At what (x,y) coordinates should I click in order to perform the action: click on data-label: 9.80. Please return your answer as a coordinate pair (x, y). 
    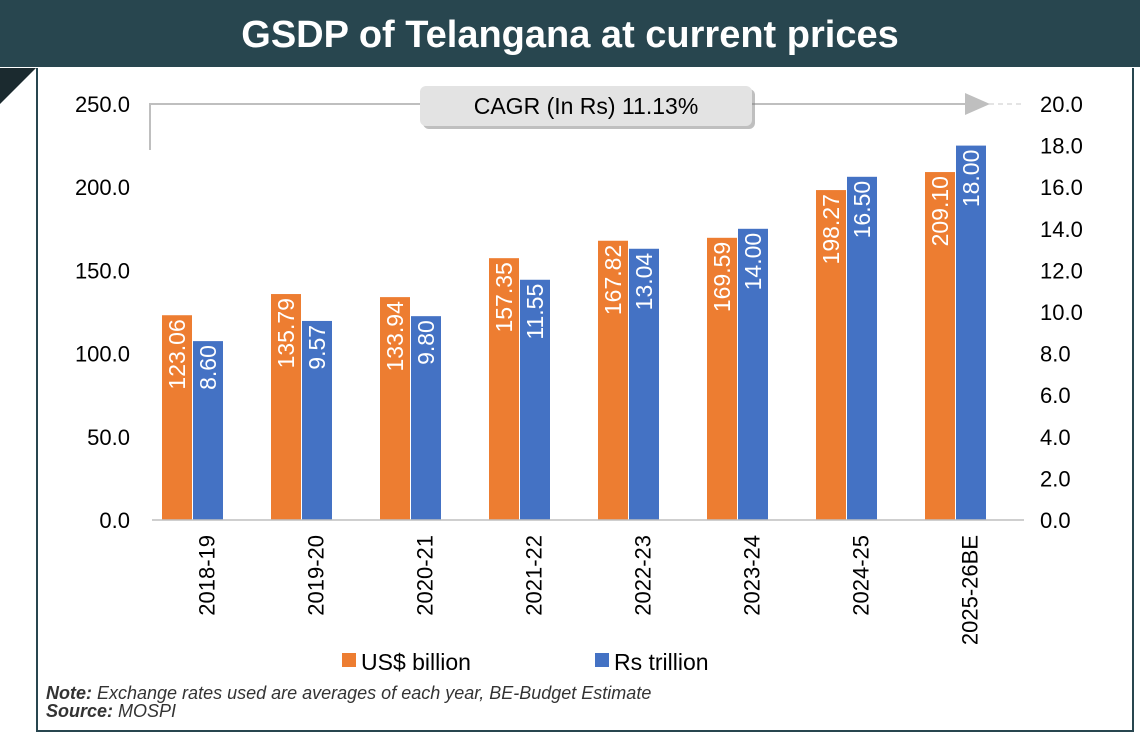
    Looking at the image, I should click on (426, 342).